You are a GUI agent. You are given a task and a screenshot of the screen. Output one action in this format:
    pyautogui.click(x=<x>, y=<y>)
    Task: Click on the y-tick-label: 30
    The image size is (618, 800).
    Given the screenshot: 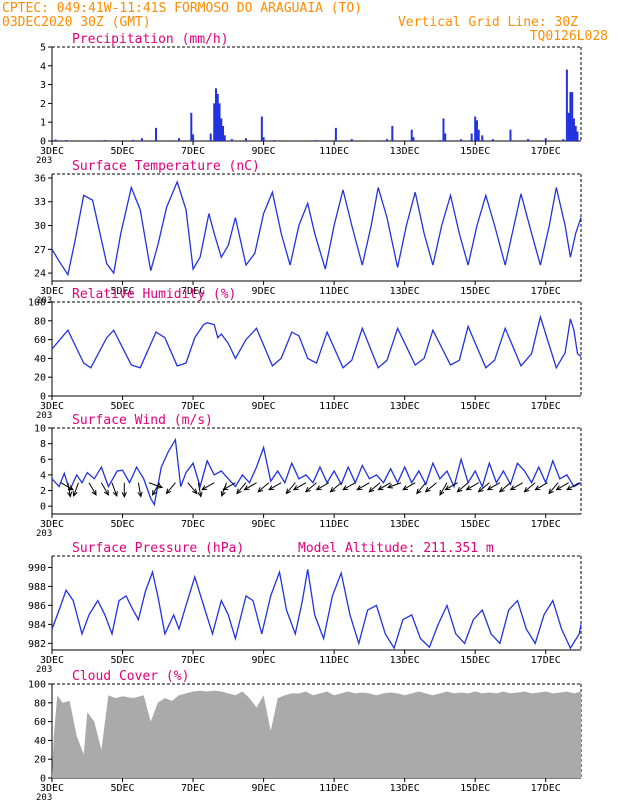 What is the action you would take?
    pyautogui.click(x=40, y=226)
    